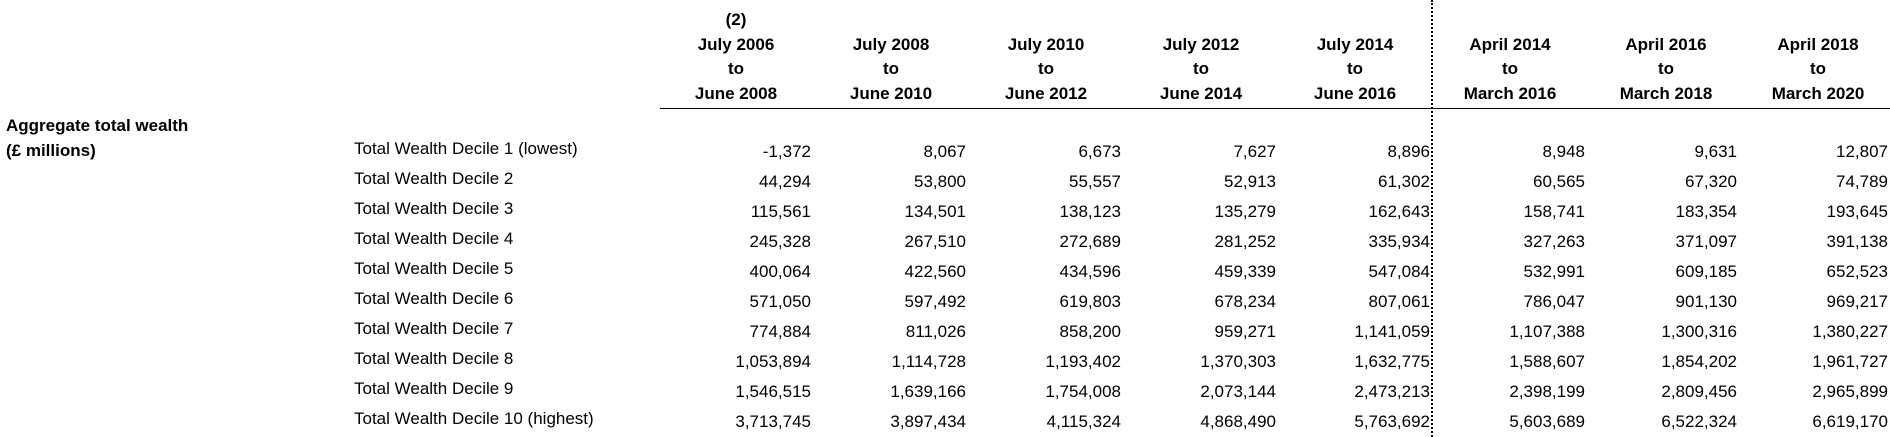 The width and height of the screenshot is (1890, 437). I want to click on column-header-end: March 2018, so click(1666, 93).